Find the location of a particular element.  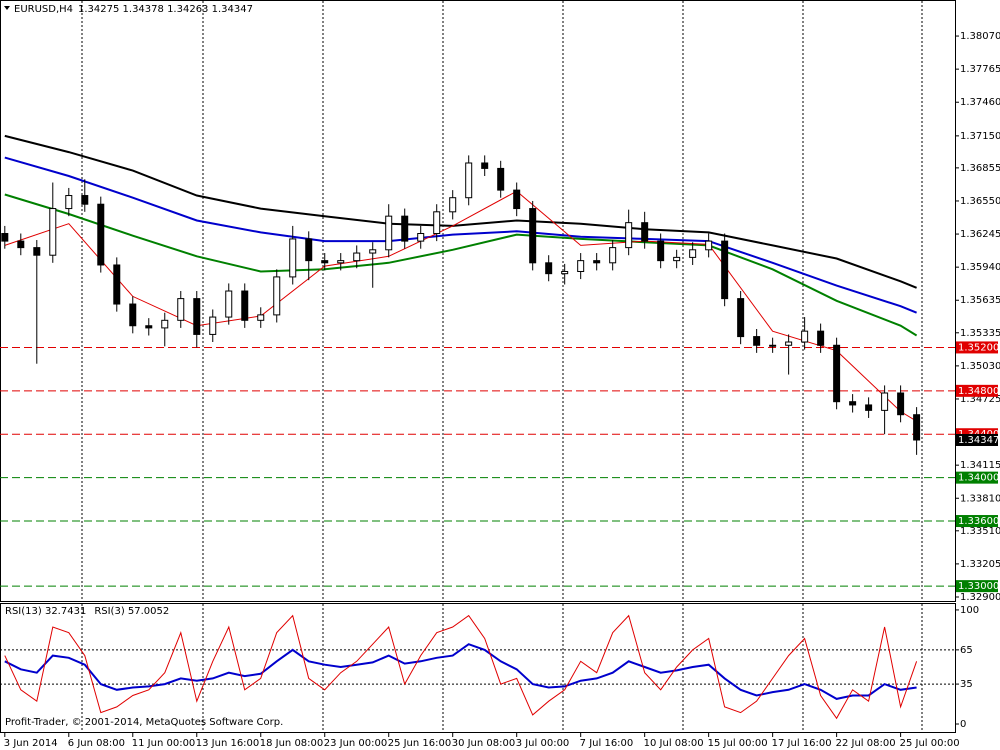

level-label: 1.35200 is located at coordinates (978, 347).